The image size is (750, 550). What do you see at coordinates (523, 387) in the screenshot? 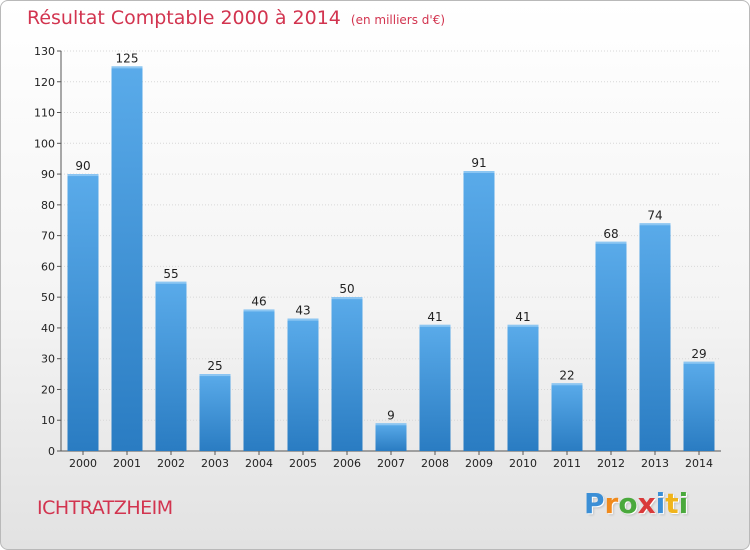
I see `bar-2010` at bounding box center [523, 387].